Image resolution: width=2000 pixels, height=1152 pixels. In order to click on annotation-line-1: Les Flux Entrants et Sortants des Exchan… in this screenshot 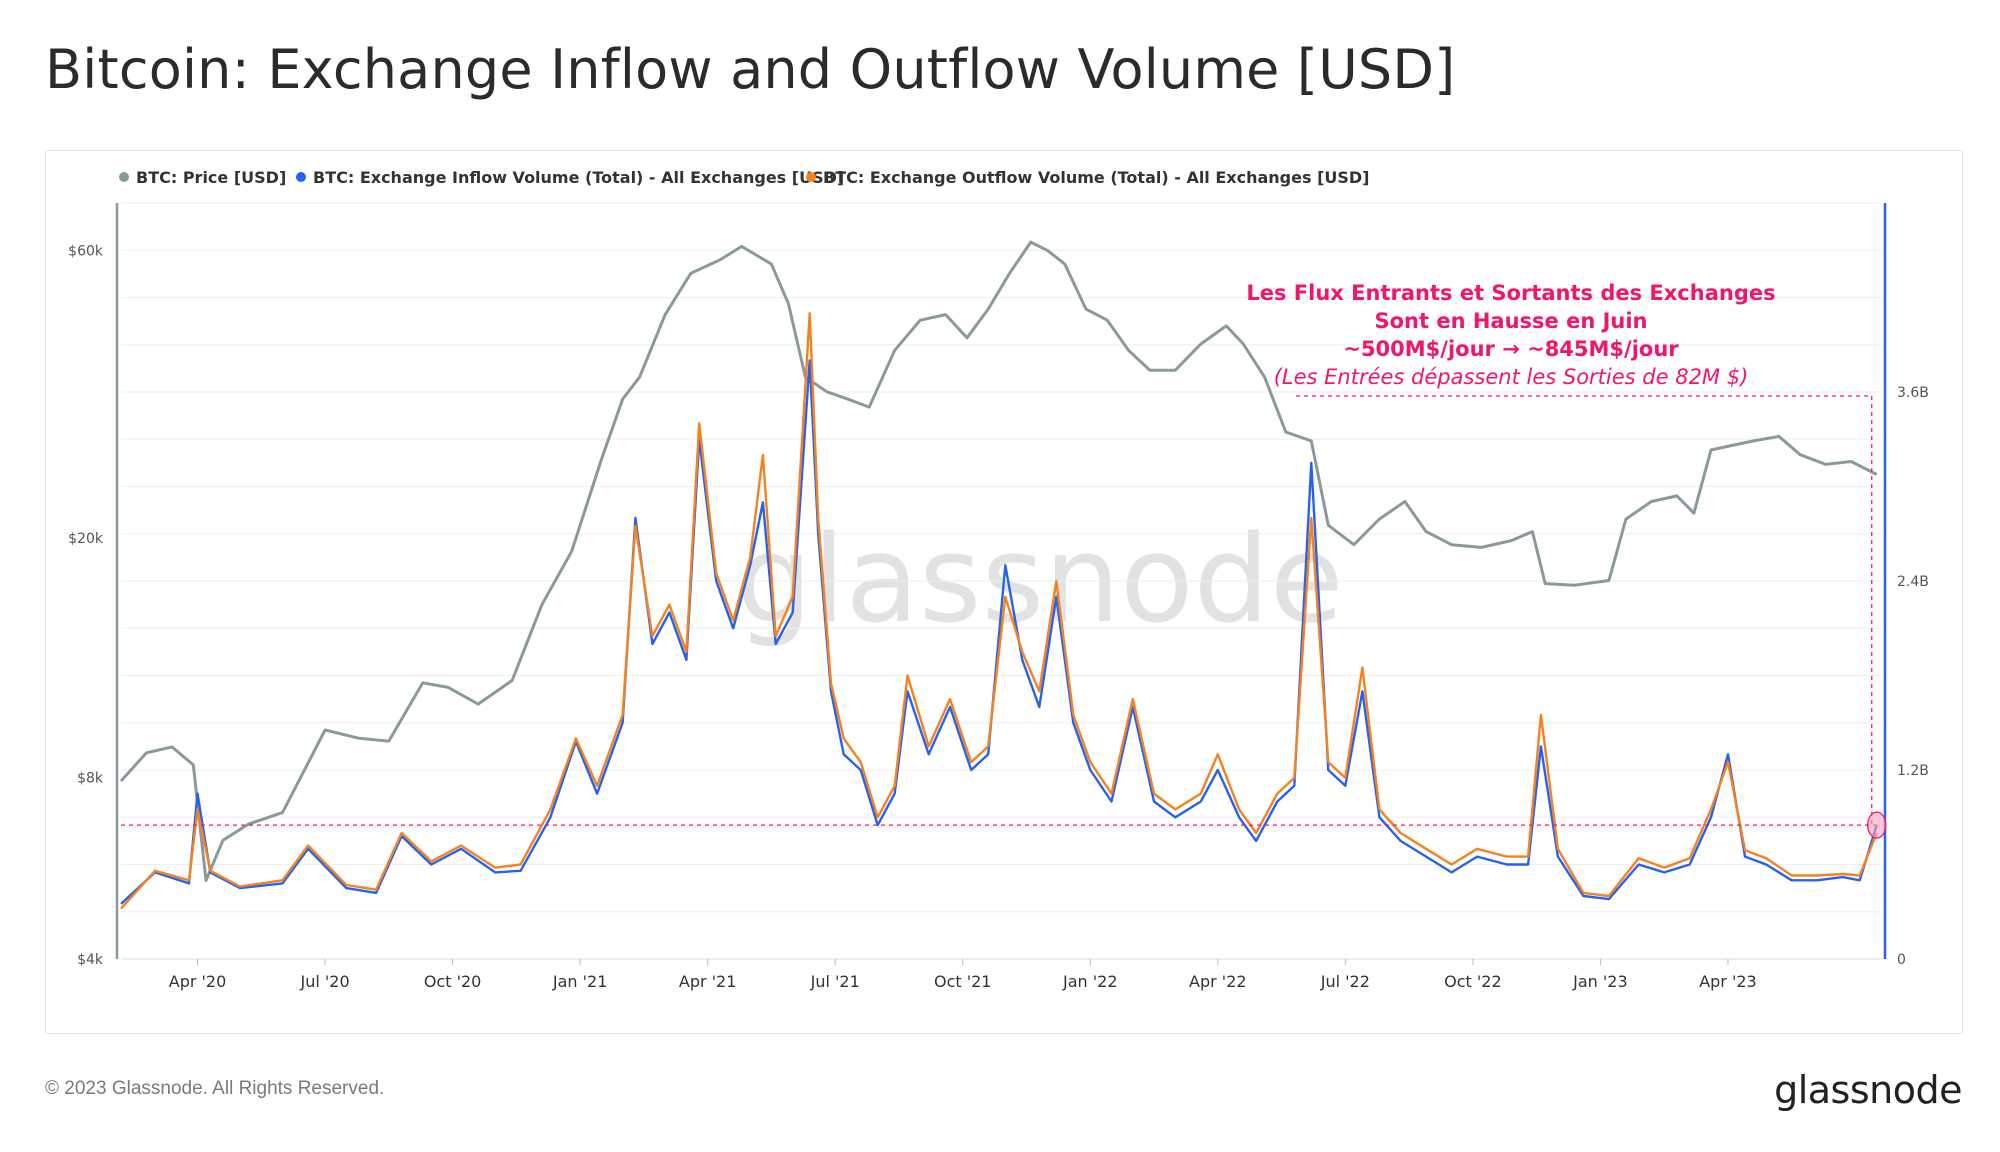, I will do `click(1510, 293)`.